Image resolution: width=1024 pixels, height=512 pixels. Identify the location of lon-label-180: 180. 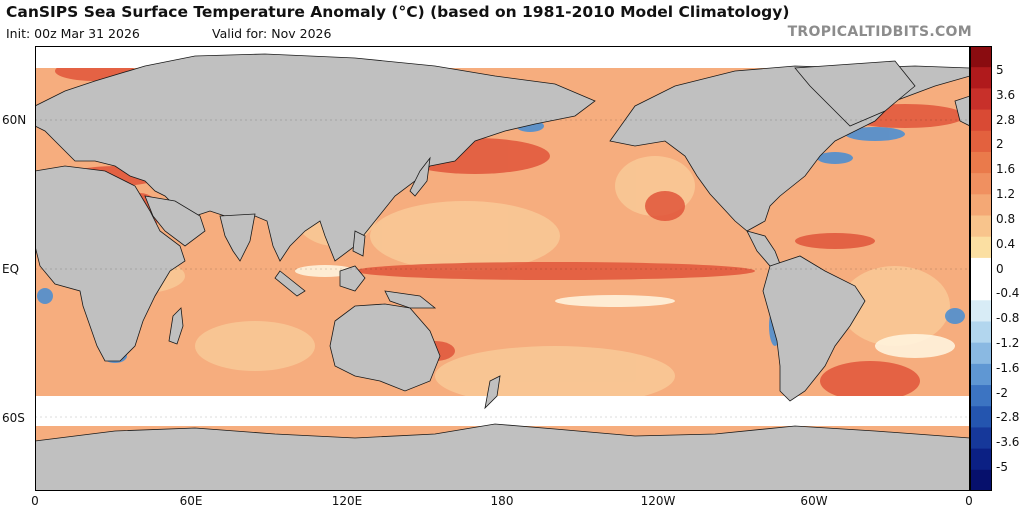
(502, 501).